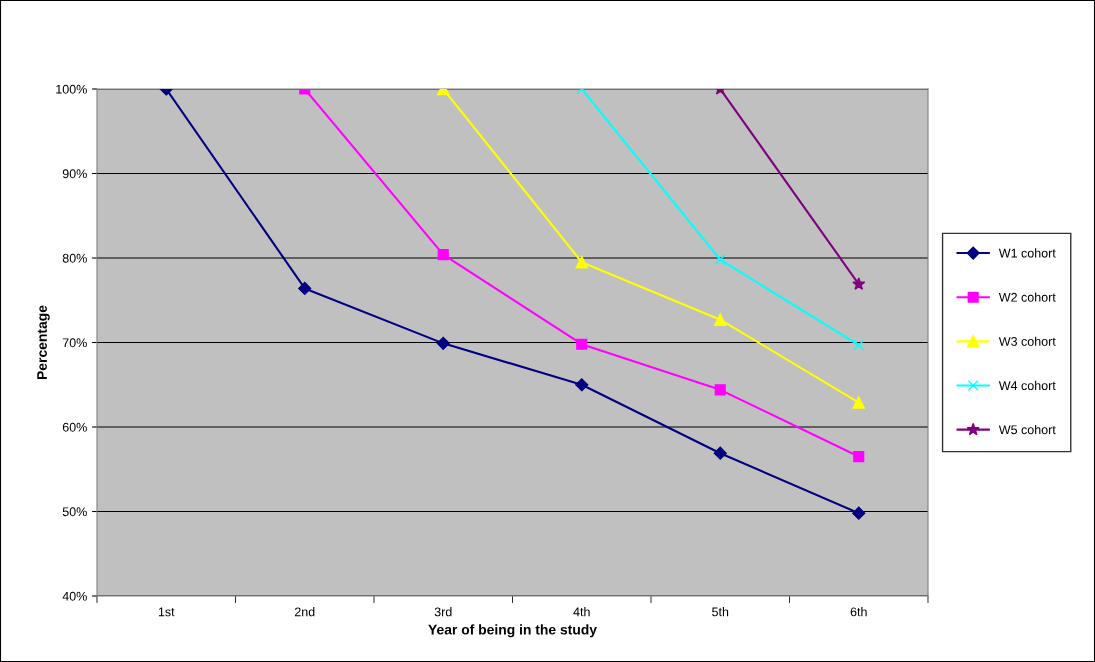 This screenshot has height=662, width=1095. I want to click on x-tick-label: 4th, so click(581, 612).